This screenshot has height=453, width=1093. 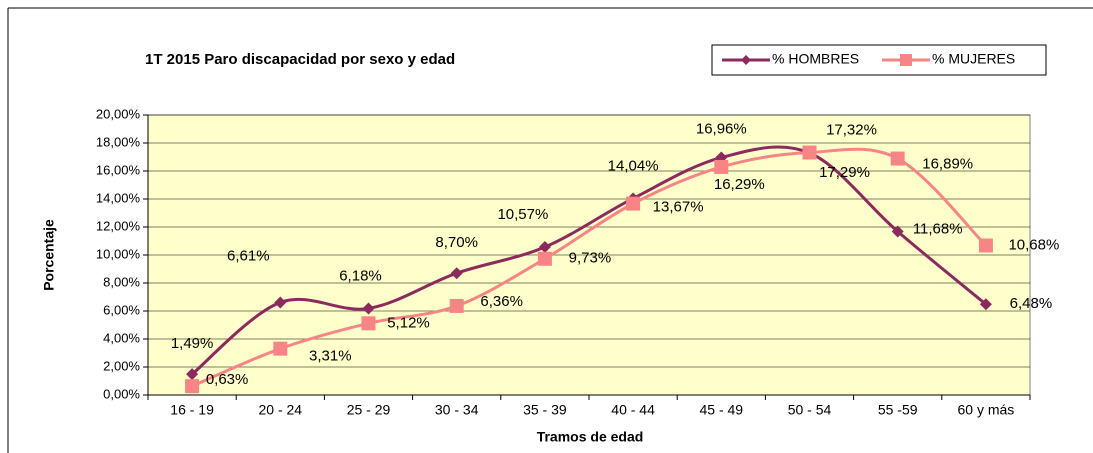 I want to click on data-label: 11,68%, so click(x=938, y=228).